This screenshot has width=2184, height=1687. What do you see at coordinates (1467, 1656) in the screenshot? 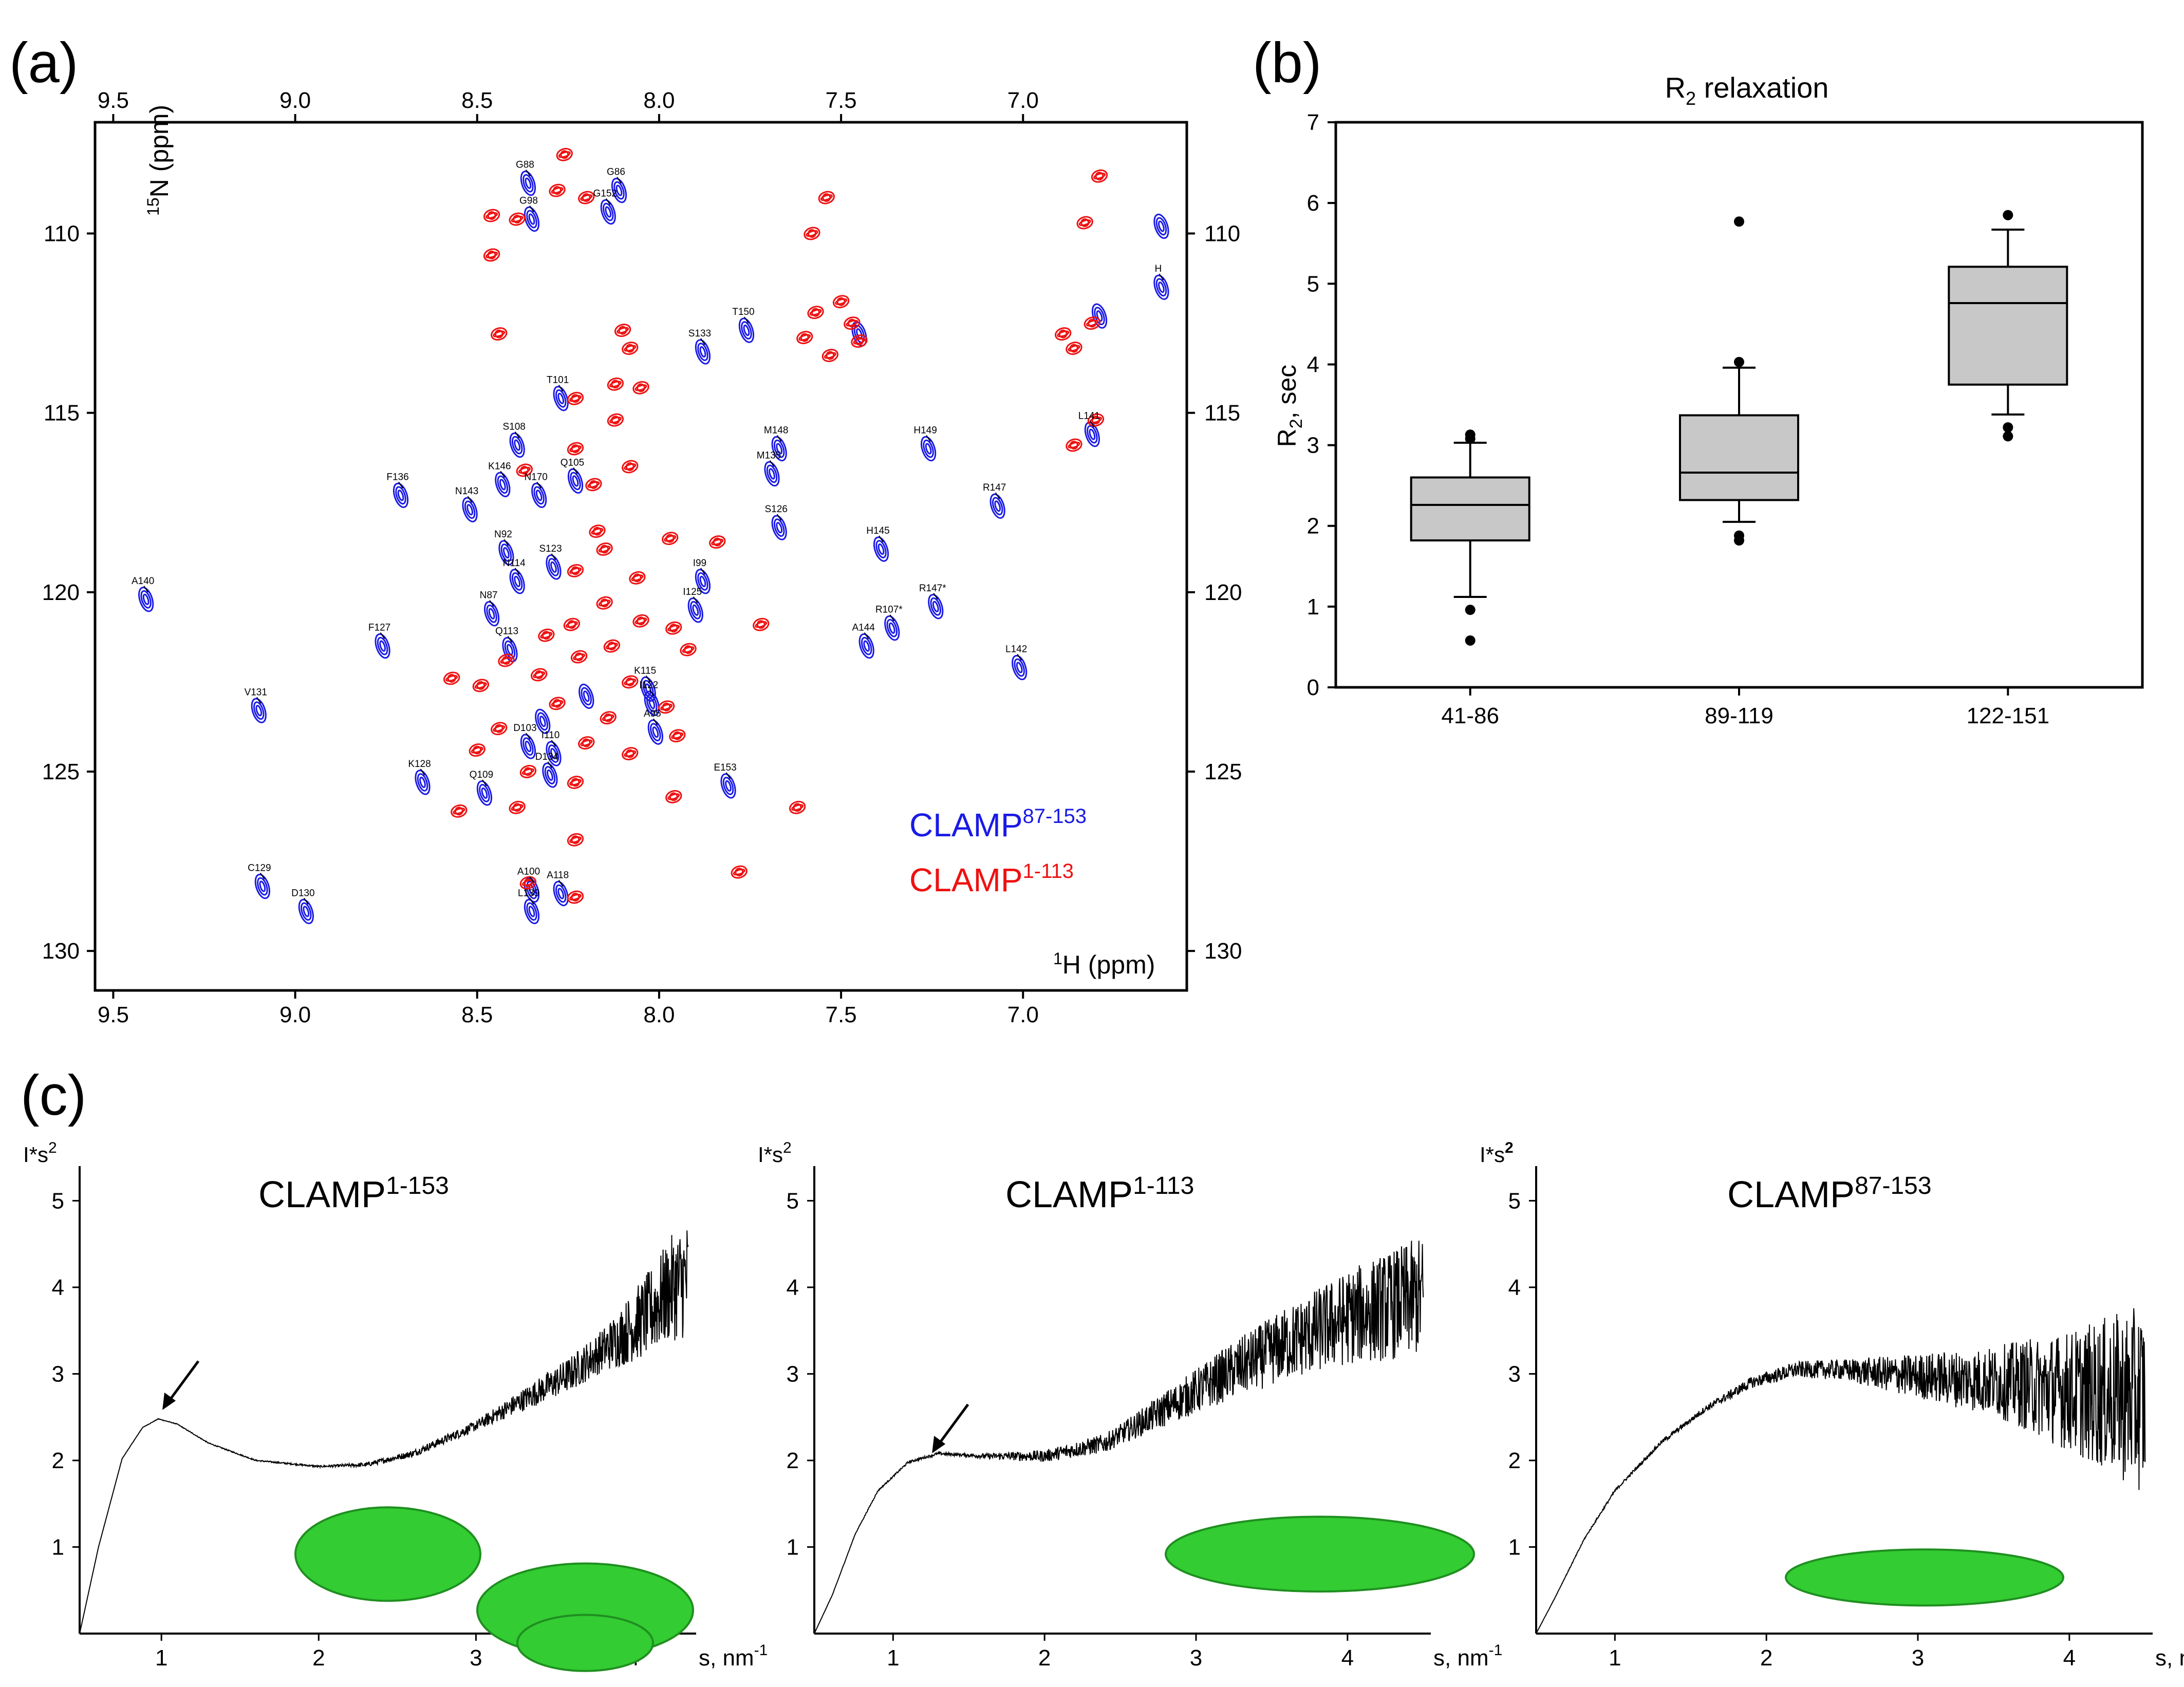
I see `saxs-x-axis-label: s, nm-1` at bounding box center [1467, 1656].